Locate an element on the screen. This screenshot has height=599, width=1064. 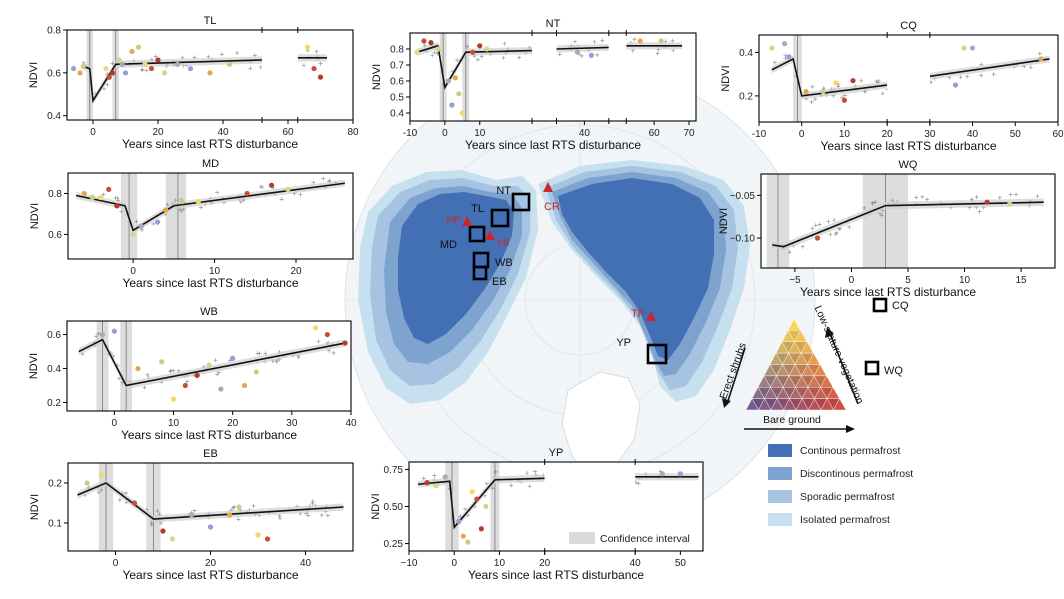
x-tick-label: 0 is located at coordinates (454, 563).